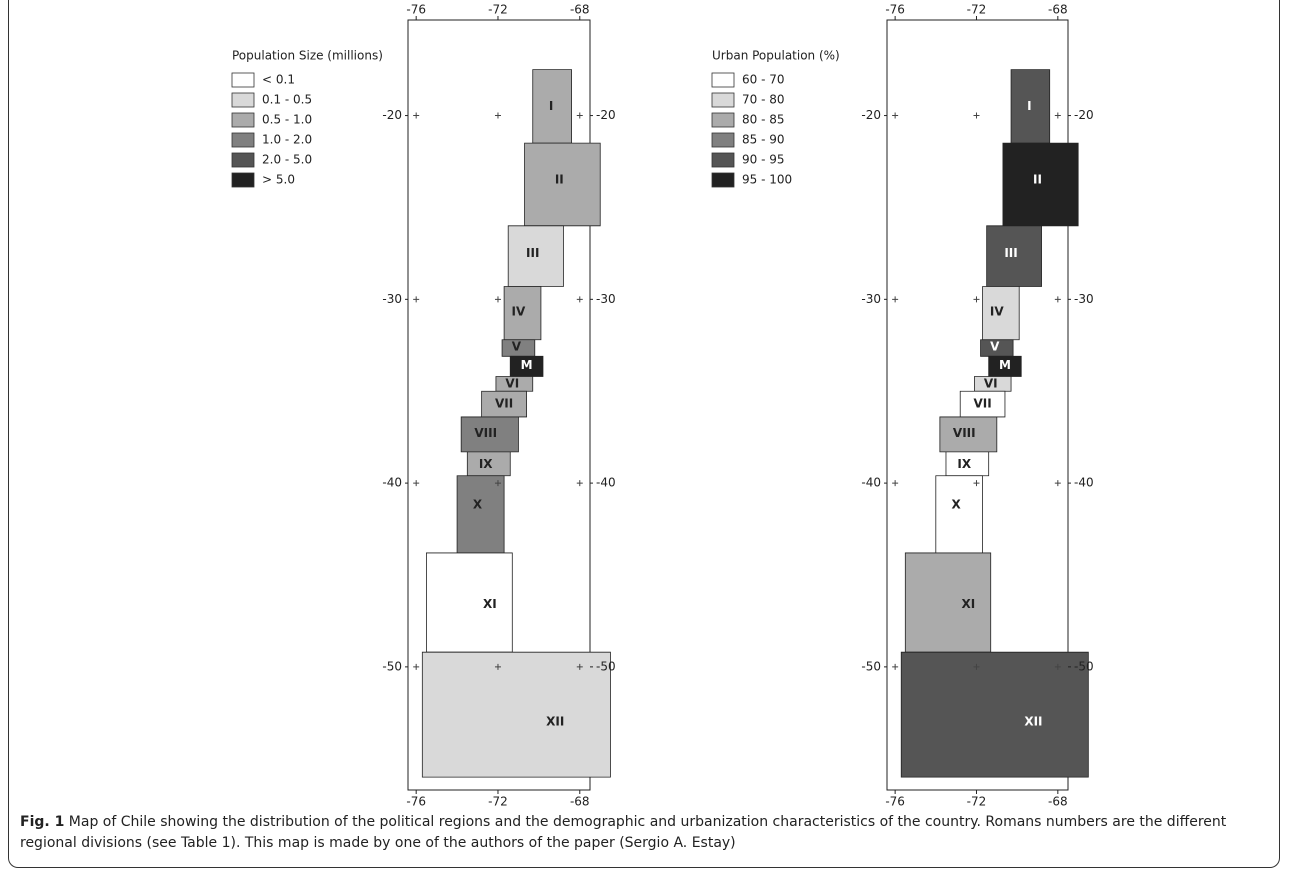 The image size is (1290, 878). I want to click on legend-label: < 0.1, so click(278, 80).